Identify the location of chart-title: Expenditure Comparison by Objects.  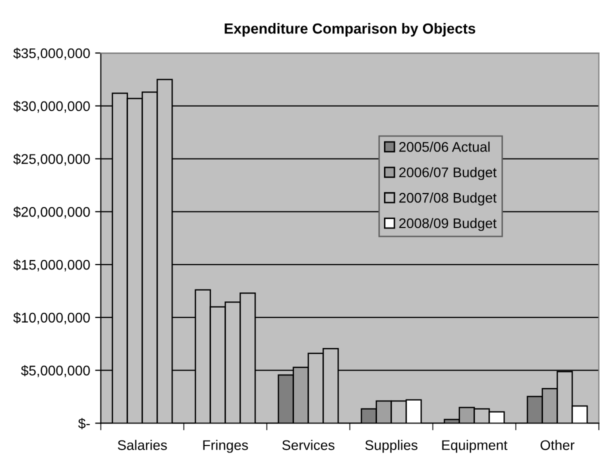
(350, 30).